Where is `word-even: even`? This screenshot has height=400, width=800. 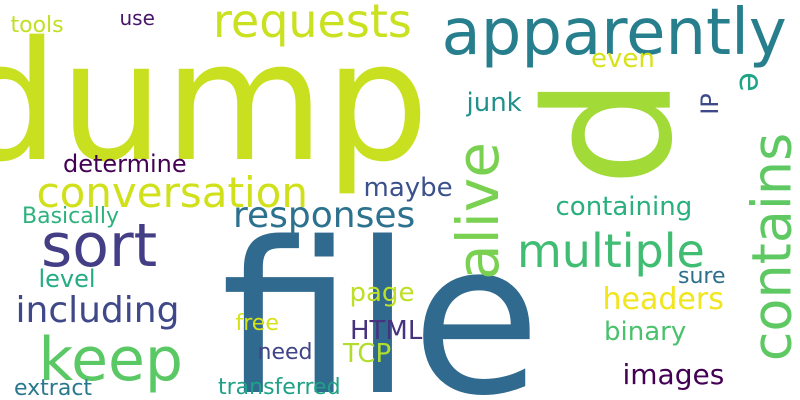
word-even: even is located at coordinates (623, 59).